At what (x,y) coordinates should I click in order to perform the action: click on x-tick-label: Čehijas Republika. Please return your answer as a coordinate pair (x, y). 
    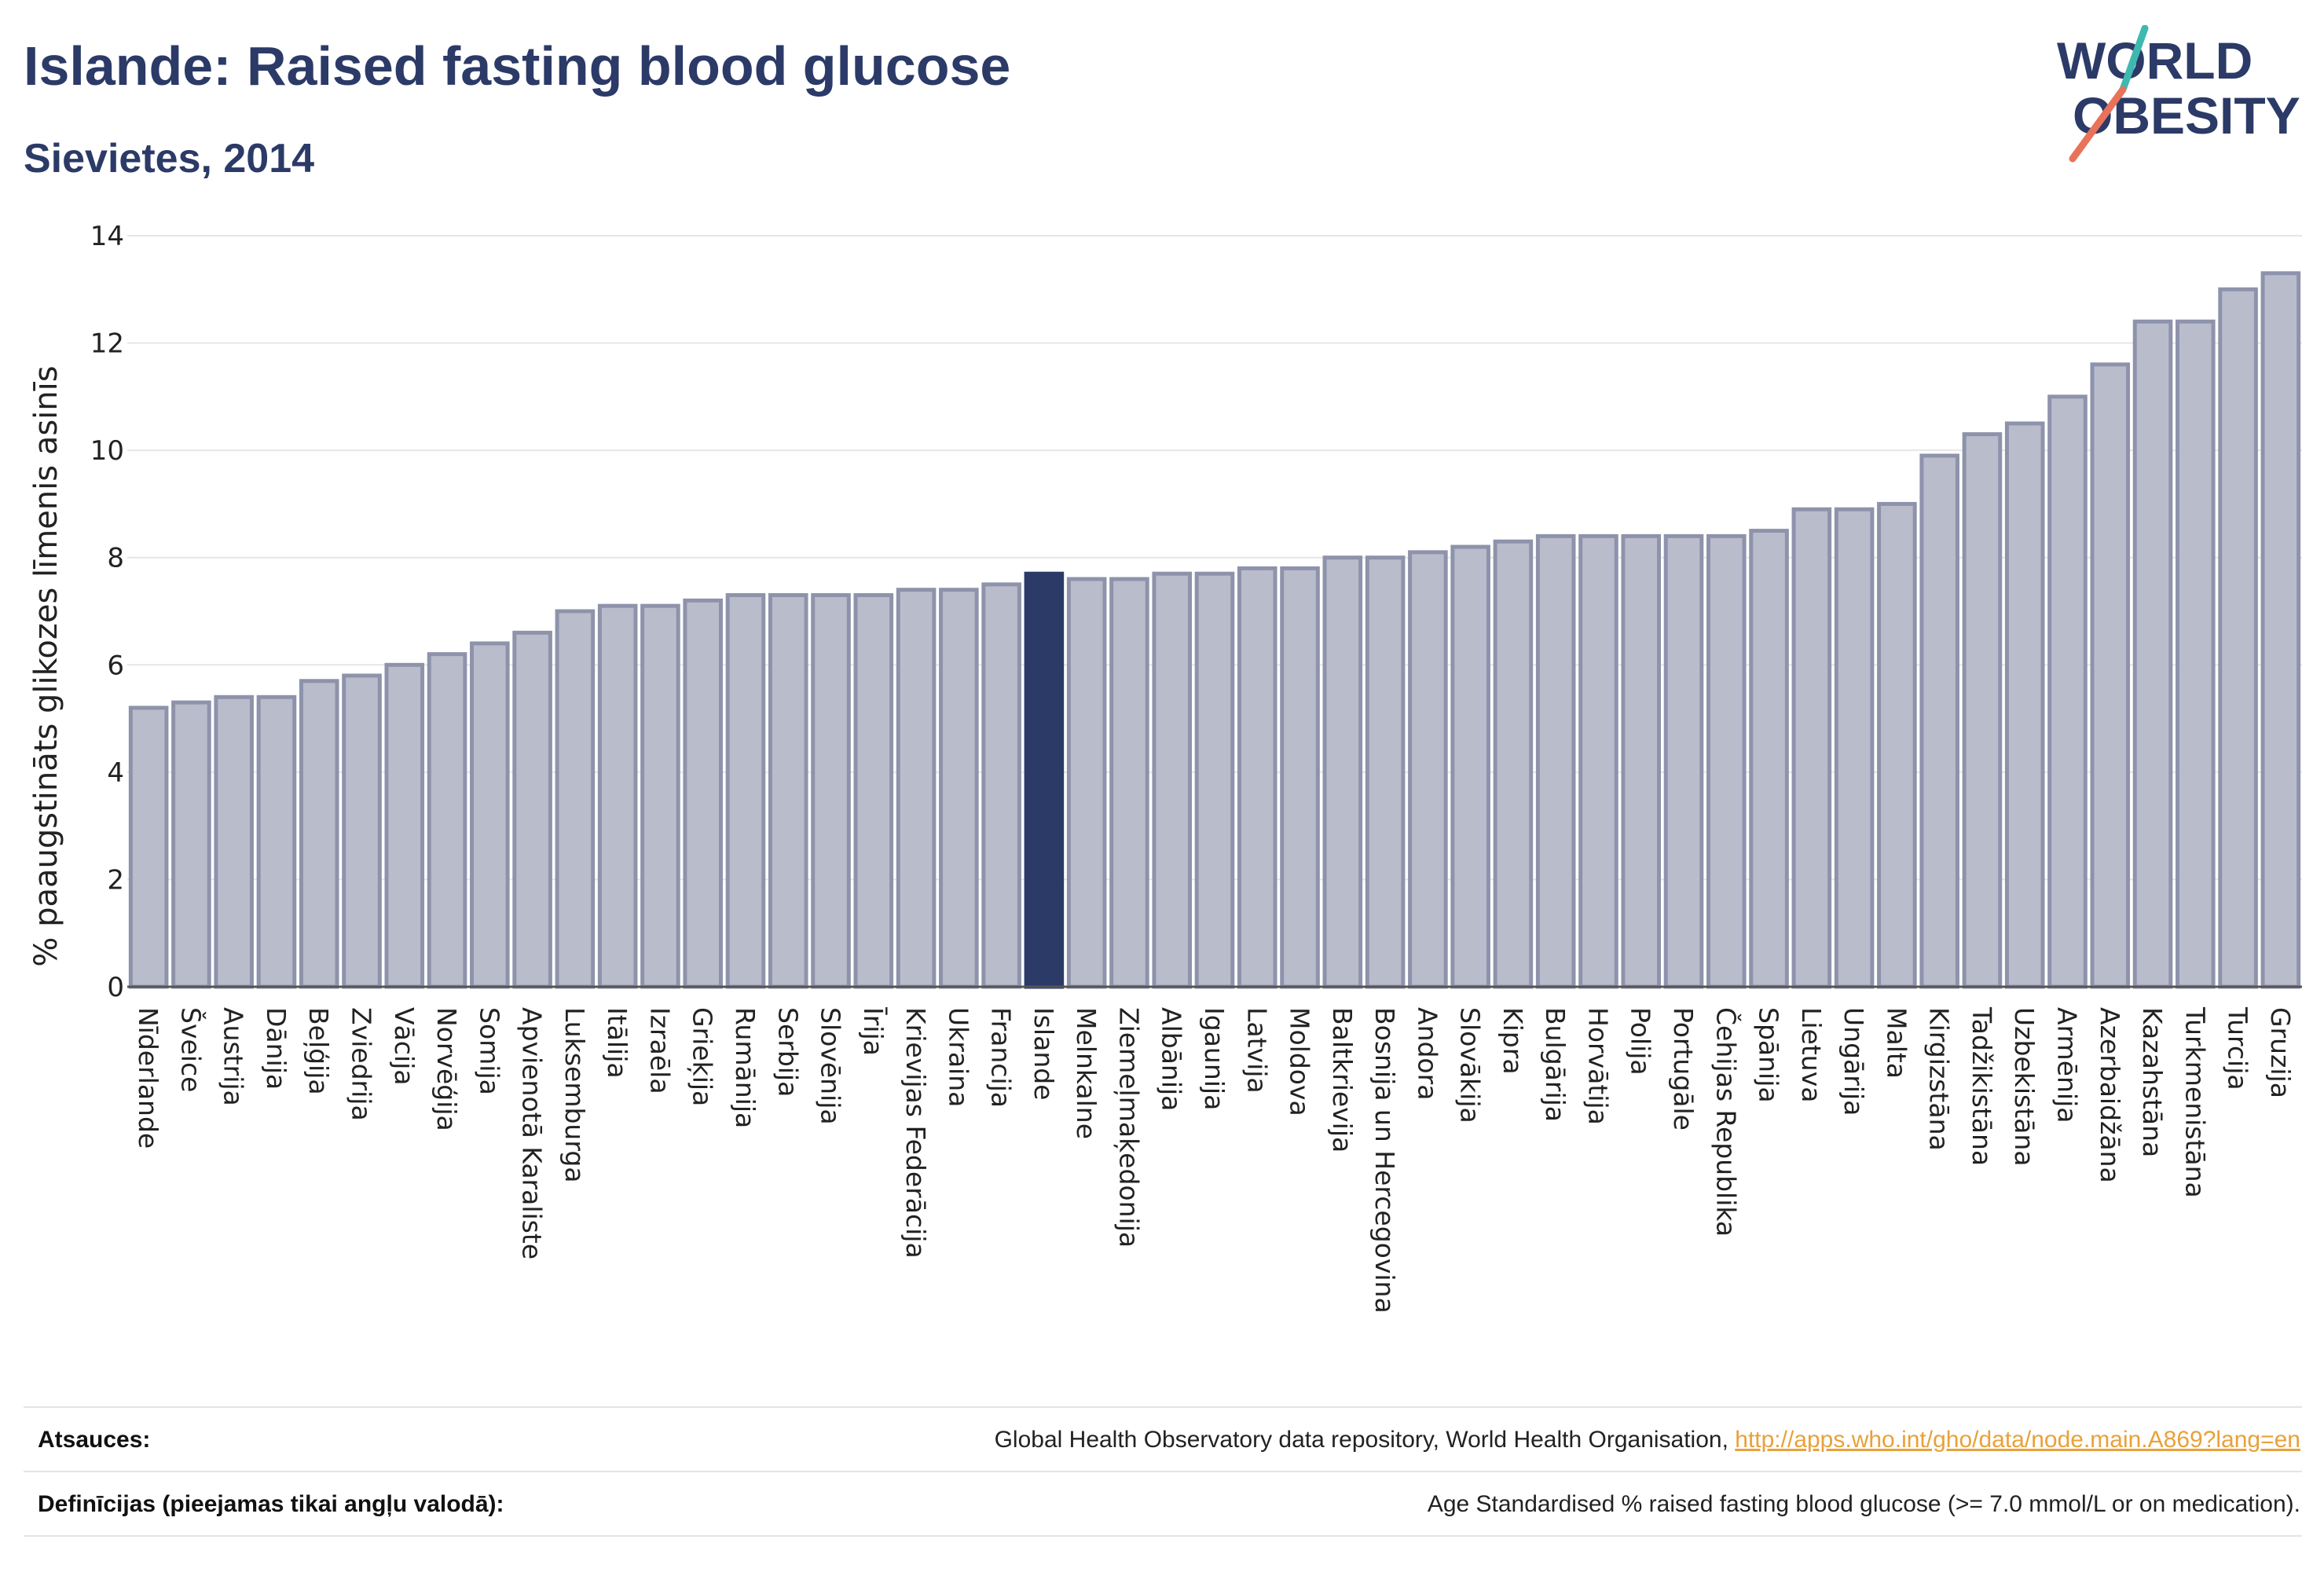
    Looking at the image, I should click on (1726, 1122).